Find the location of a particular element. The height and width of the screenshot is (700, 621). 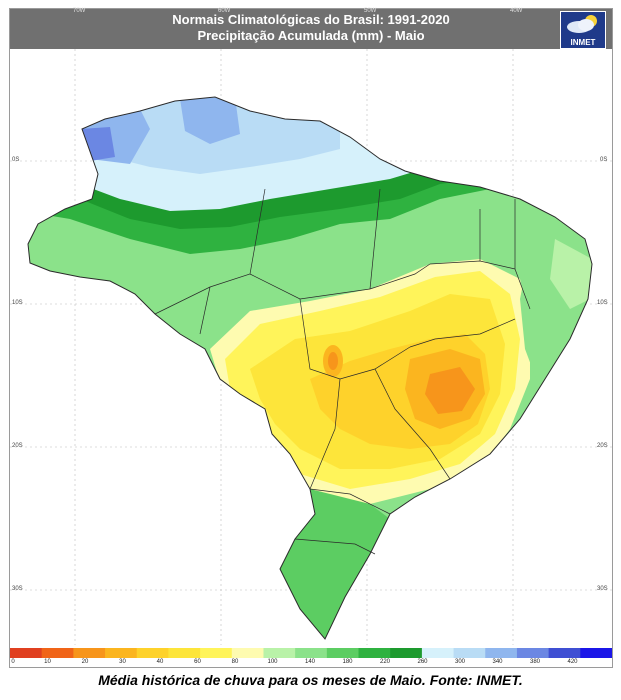

legend-tick-label: 60 is located at coordinates (197, 662).